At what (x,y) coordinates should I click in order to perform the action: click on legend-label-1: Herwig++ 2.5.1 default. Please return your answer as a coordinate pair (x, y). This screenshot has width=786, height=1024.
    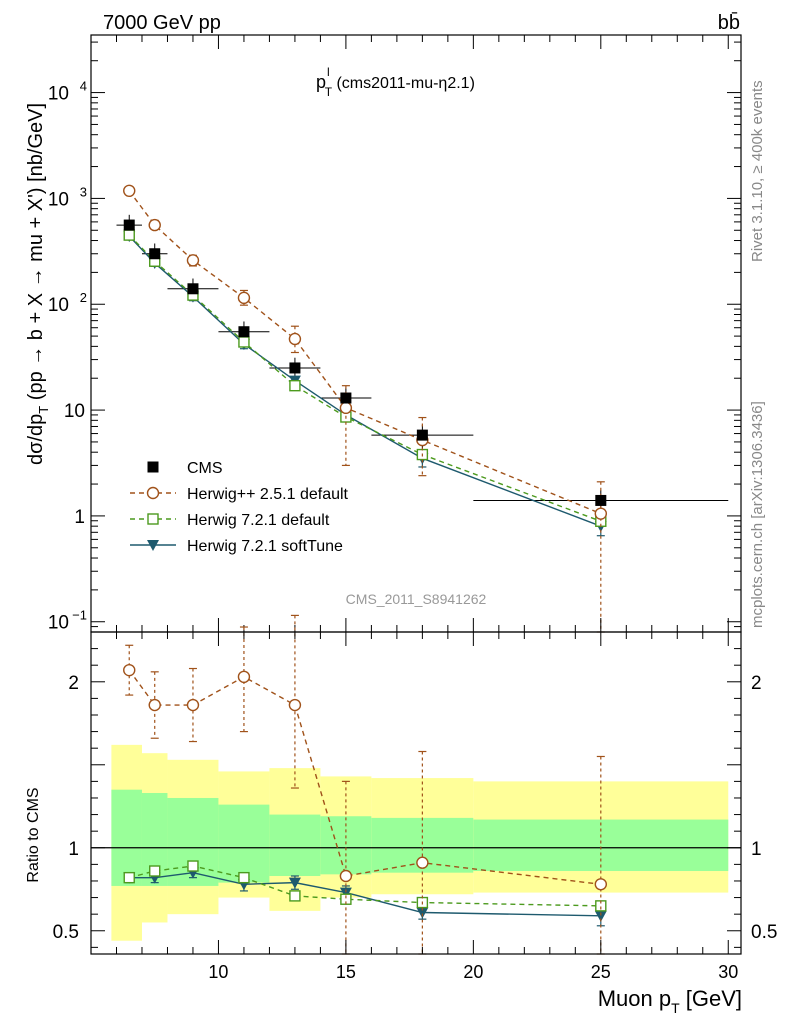
    Looking at the image, I should click on (268, 494).